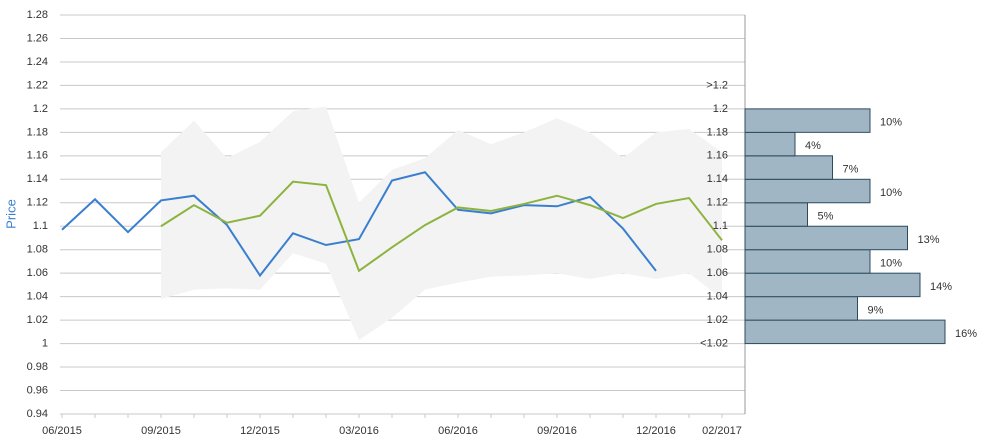 The width and height of the screenshot is (987, 444). What do you see at coordinates (62, 431) in the screenshot?
I see `x-tick-label: 06/2015` at bounding box center [62, 431].